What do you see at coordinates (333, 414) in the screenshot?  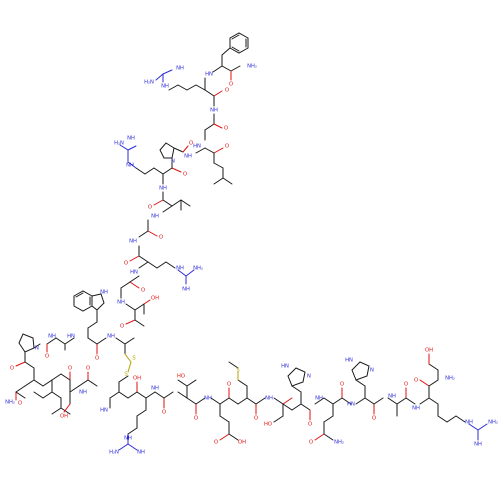 I see `glutamine-residue` at bounding box center [333, 414].